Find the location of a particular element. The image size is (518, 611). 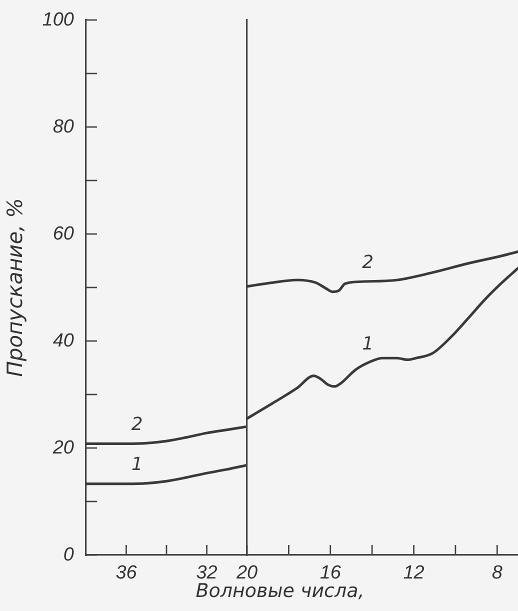

y-axis-title: Пропускание, % is located at coordinates (15, 287).